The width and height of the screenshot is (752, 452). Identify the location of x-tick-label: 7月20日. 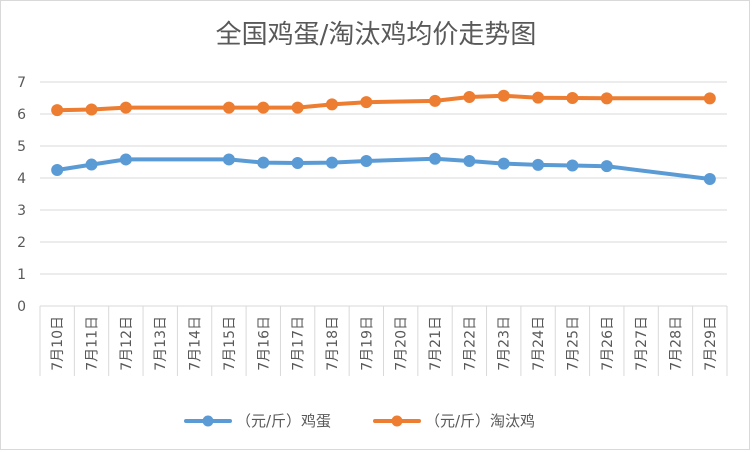
(402, 343).